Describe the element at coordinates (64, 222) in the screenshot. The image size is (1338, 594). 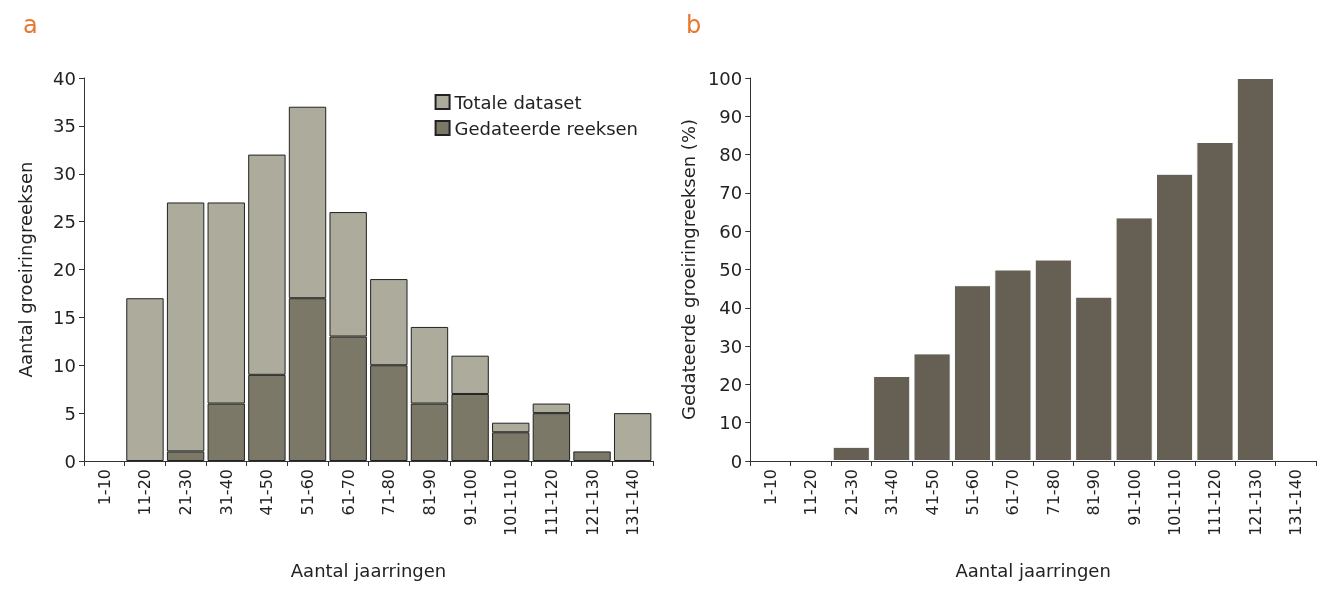
I see `y-tick-label: 25` at that location.